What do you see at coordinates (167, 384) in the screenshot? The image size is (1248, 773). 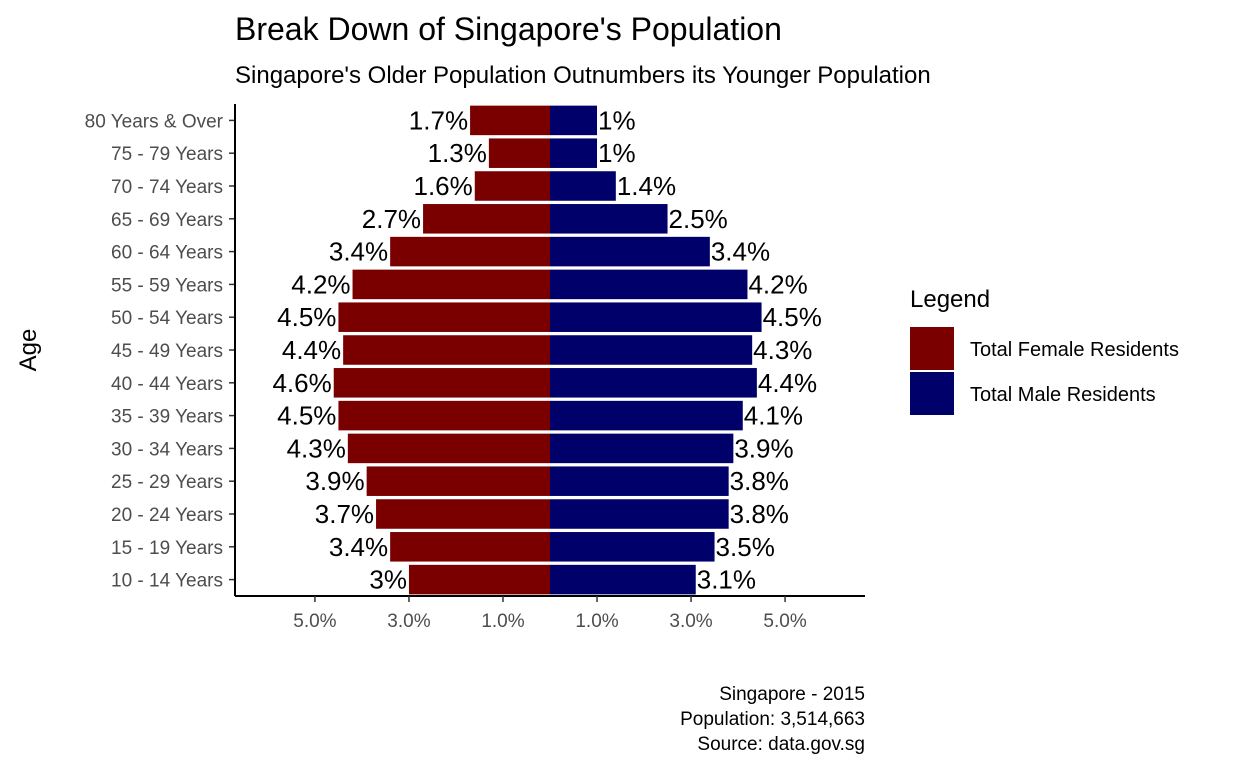 I see `y-tick-label: 40 - 44 Years` at bounding box center [167, 384].